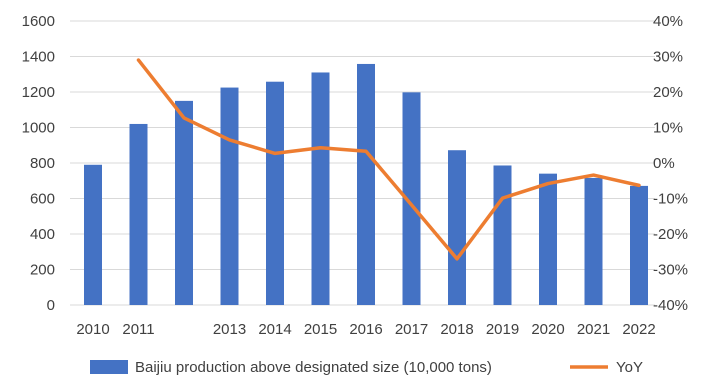 The image size is (717, 380). I want to click on left-axis-tick-label: 800, so click(42, 163).